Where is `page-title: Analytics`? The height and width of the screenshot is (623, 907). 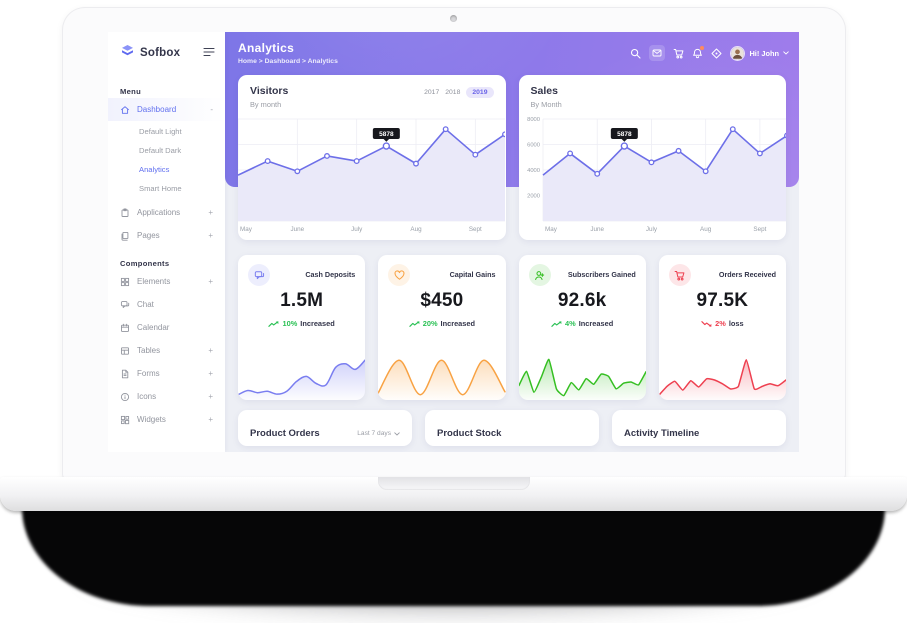 page-title: Analytics is located at coordinates (266, 48).